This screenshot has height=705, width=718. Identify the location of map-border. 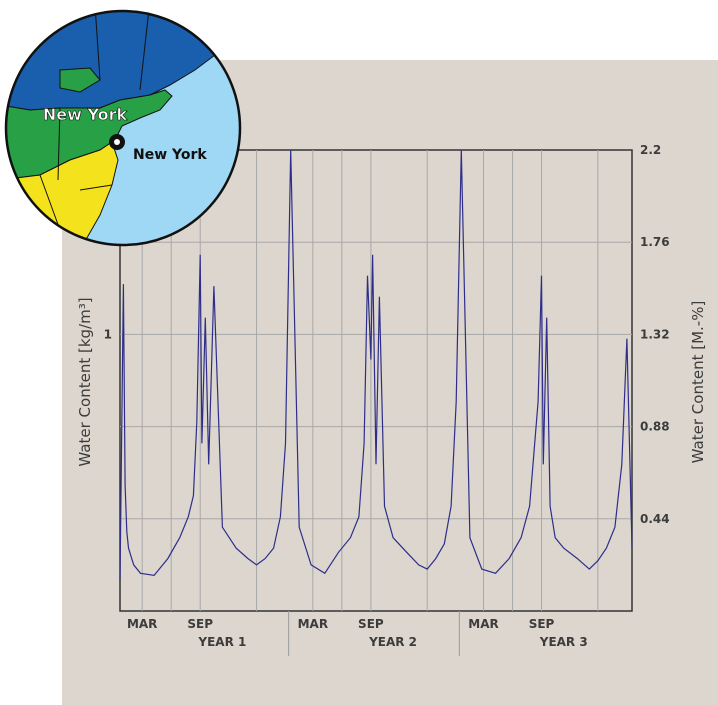
(123, 128).